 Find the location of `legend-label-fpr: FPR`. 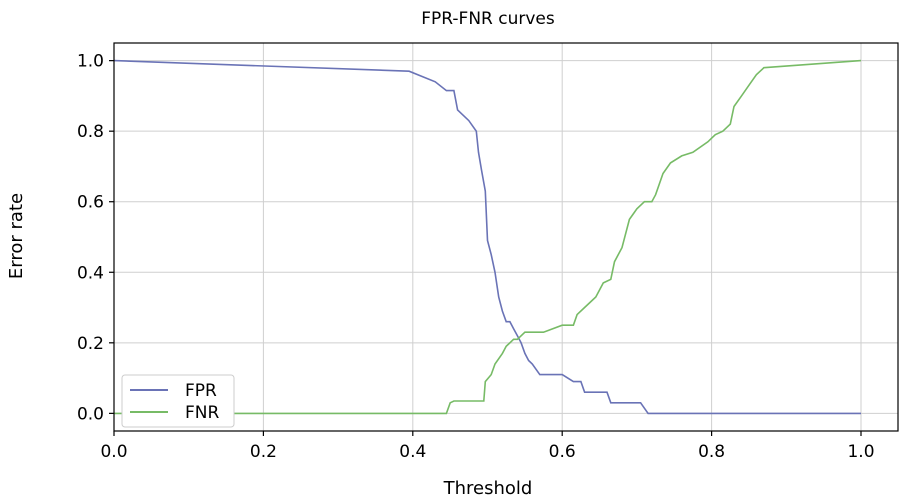

legend-label-fpr: FPR is located at coordinates (201, 391).